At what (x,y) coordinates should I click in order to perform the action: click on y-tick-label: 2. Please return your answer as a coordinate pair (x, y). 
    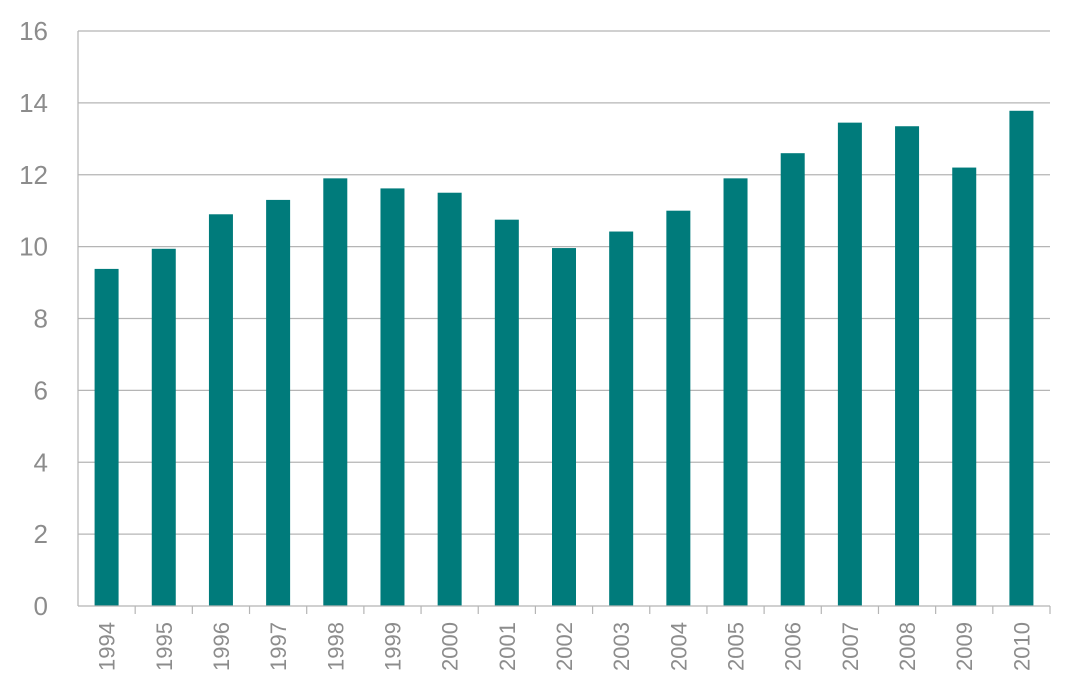
    Looking at the image, I should click on (41, 534).